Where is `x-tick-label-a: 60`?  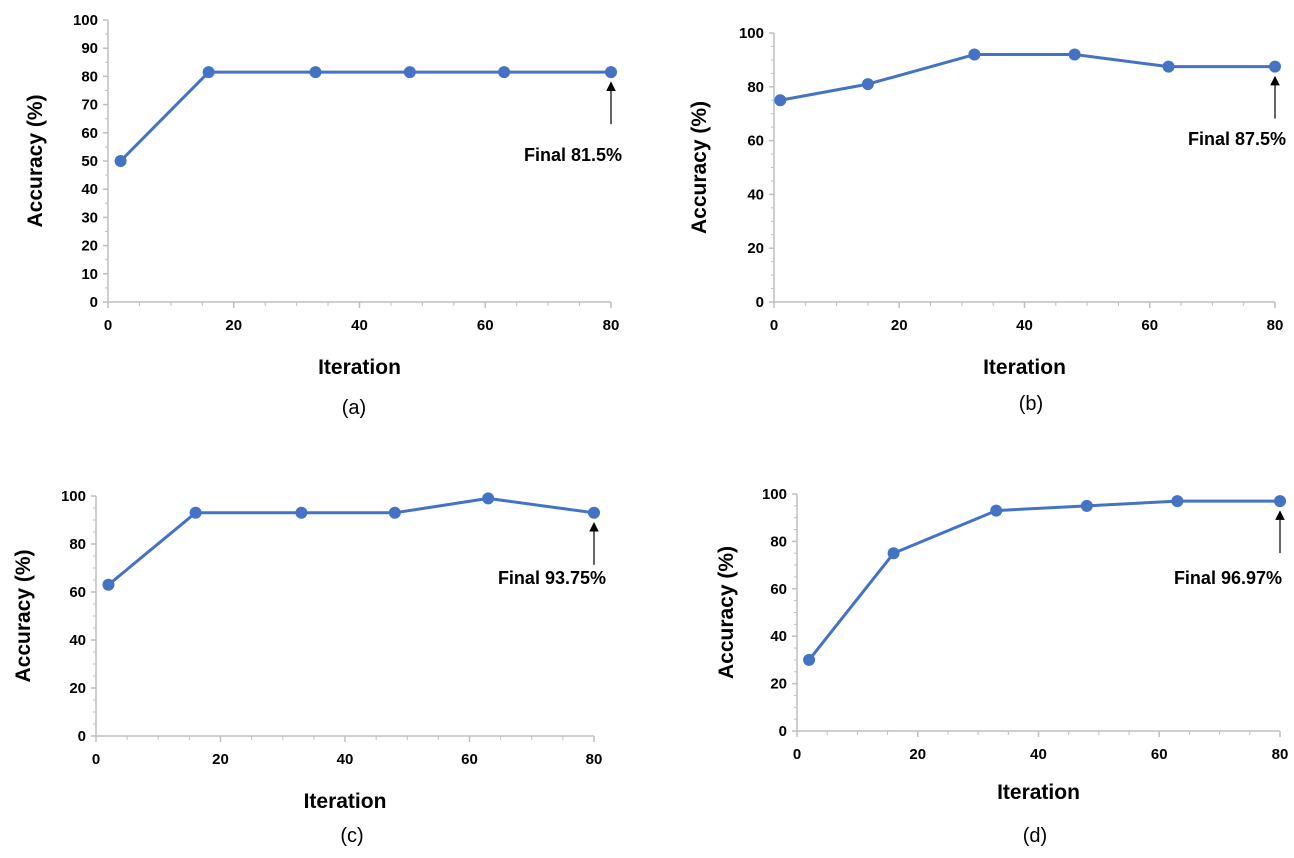 x-tick-label-a: 60 is located at coordinates (485, 325).